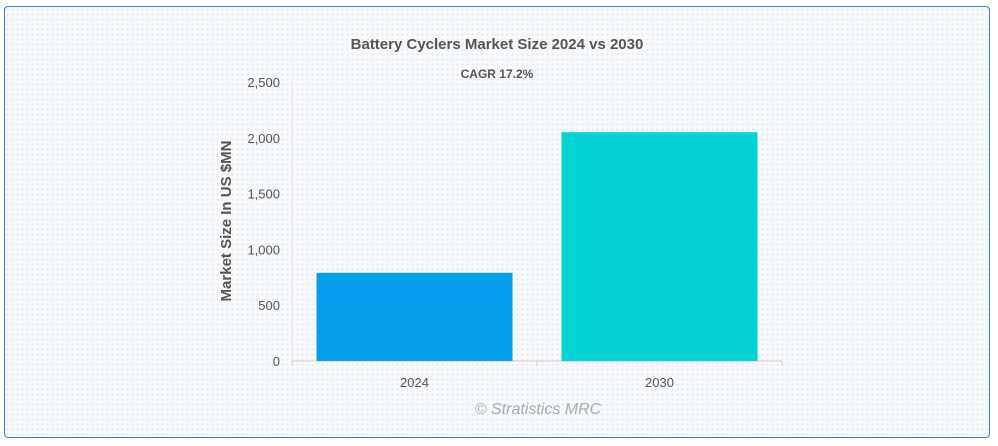 The image size is (998, 446). What do you see at coordinates (226, 221) in the screenshot?
I see `y-axis-label: Market Size In US $MN` at bounding box center [226, 221].